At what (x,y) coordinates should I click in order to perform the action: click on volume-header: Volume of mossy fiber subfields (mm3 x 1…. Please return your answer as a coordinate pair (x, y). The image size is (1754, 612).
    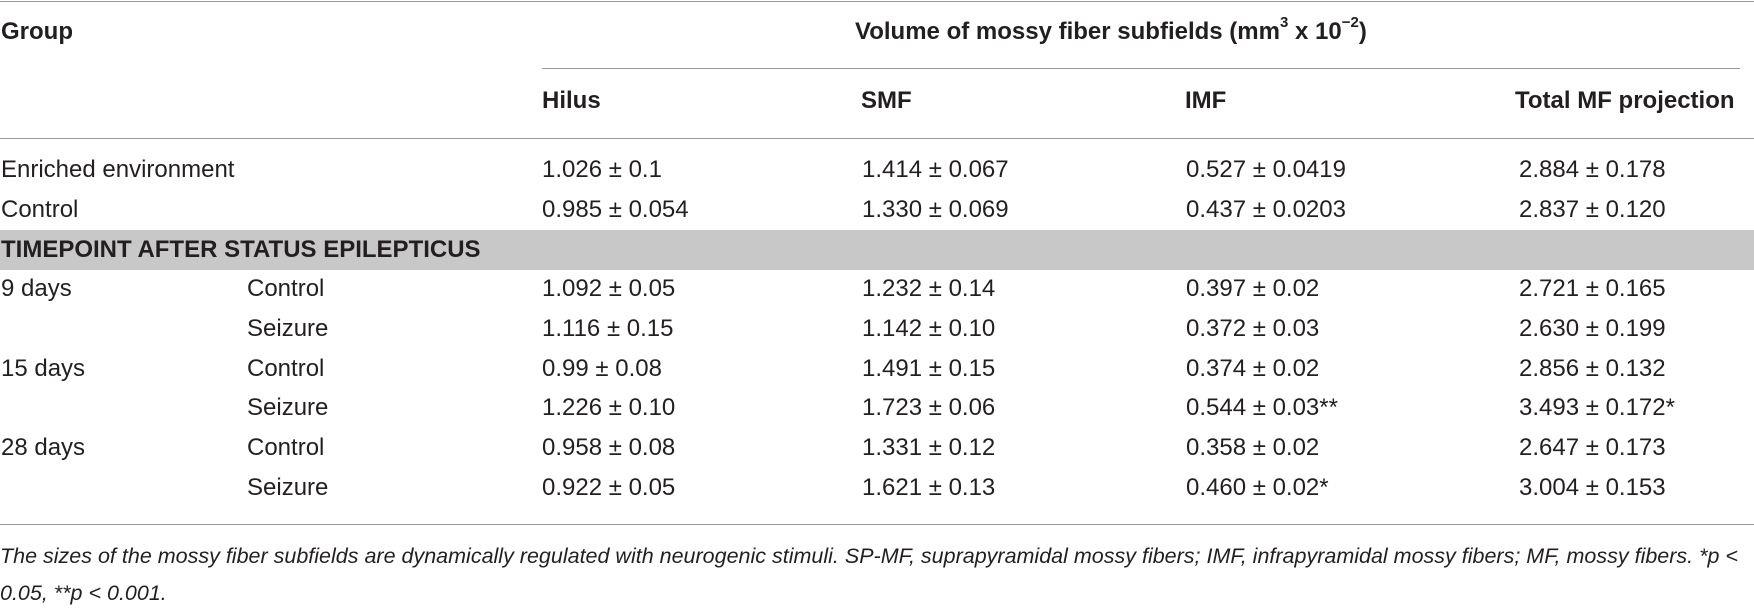
    Looking at the image, I should click on (1111, 30).